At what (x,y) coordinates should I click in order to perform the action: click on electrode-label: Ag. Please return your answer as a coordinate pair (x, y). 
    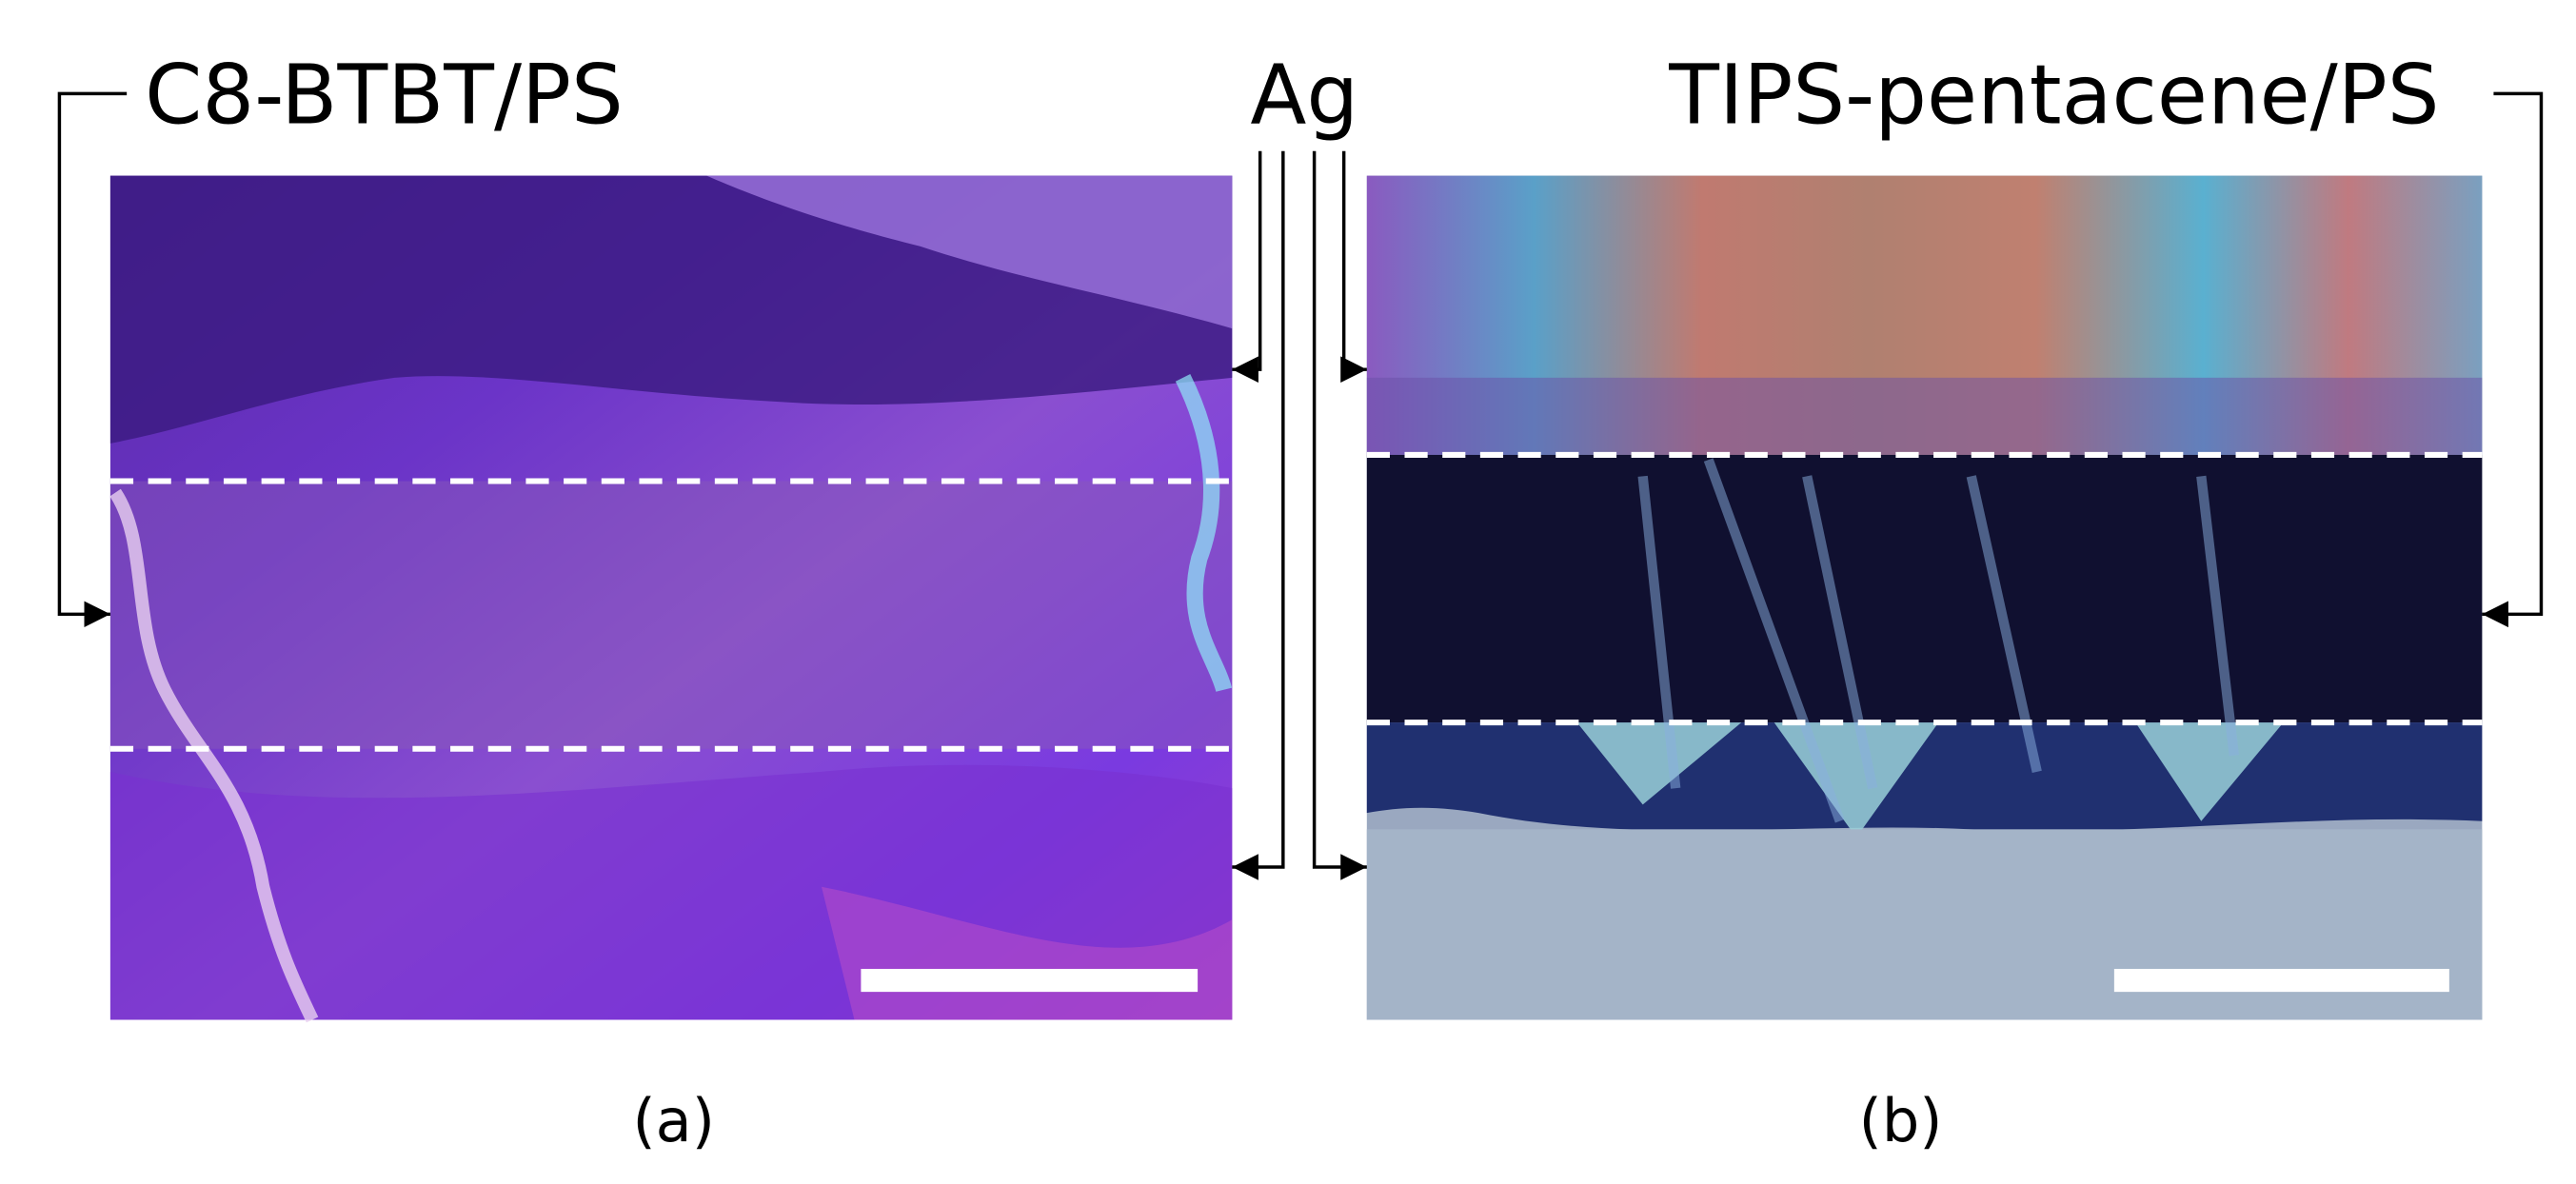
    Looking at the image, I should click on (1304, 96).